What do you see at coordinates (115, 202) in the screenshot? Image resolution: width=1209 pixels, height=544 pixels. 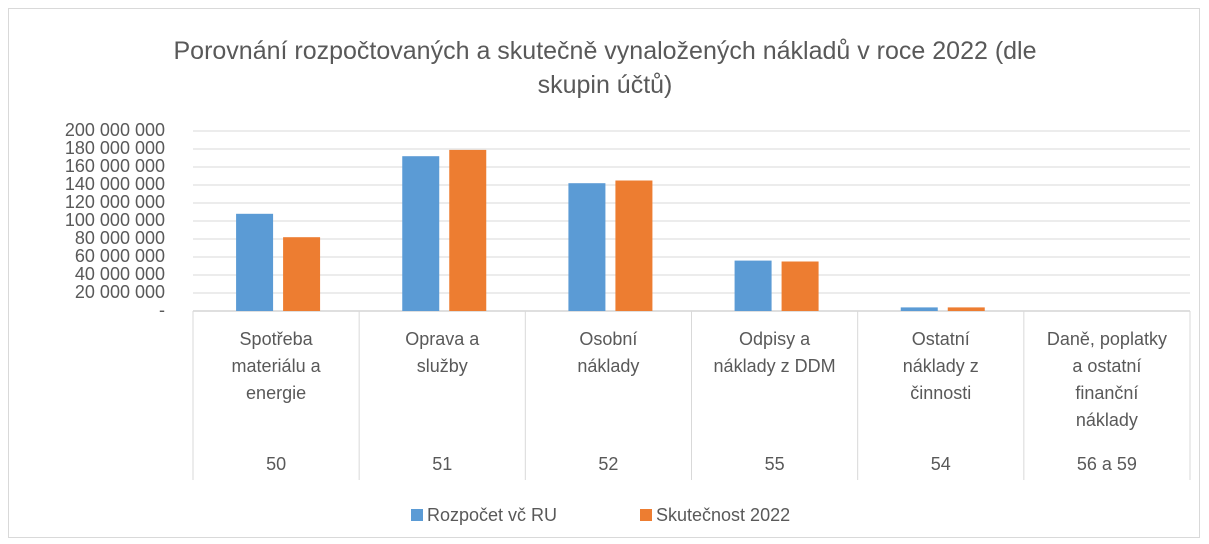 I see `y-tick-label: 120 000 000` at bounding box center [115, 202].